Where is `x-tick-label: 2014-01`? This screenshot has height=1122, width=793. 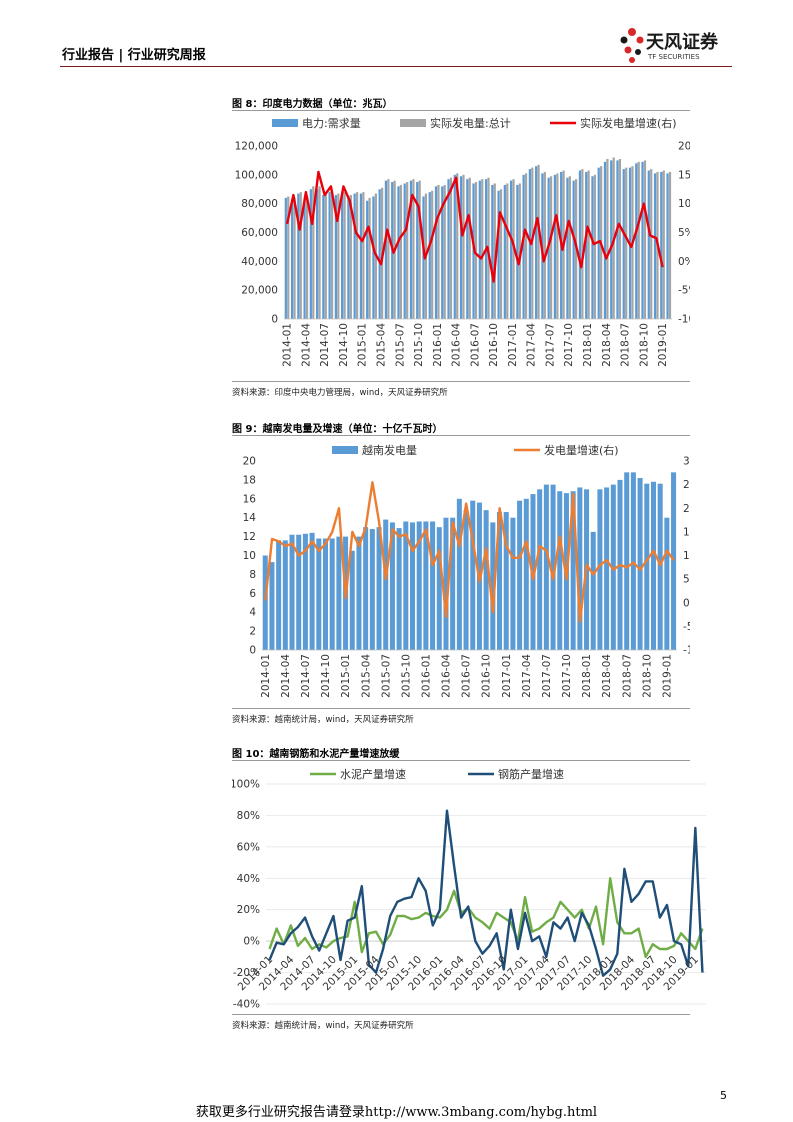 x-tick-label: 2014-01 is located at coordinates (266, 676).